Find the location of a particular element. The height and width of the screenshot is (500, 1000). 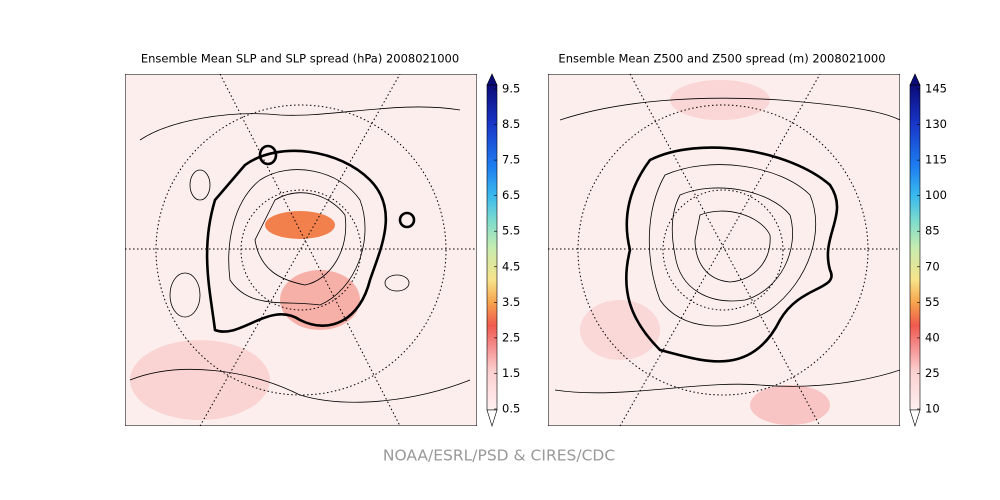

colorbar-tick-label: 100 is located at coordinates (936, 195).